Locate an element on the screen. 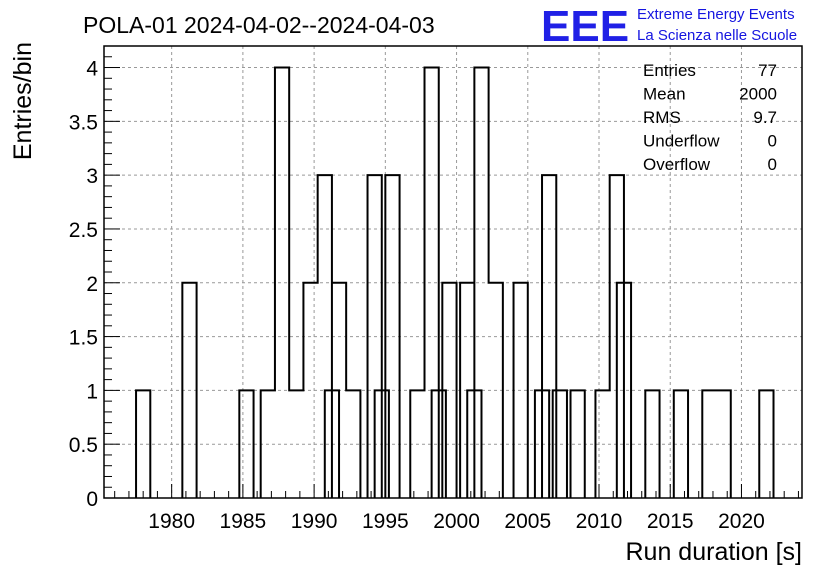 This screenshot has width=836, height=572. y-tick-label: 0.5 is located at coordinates (83, 445).